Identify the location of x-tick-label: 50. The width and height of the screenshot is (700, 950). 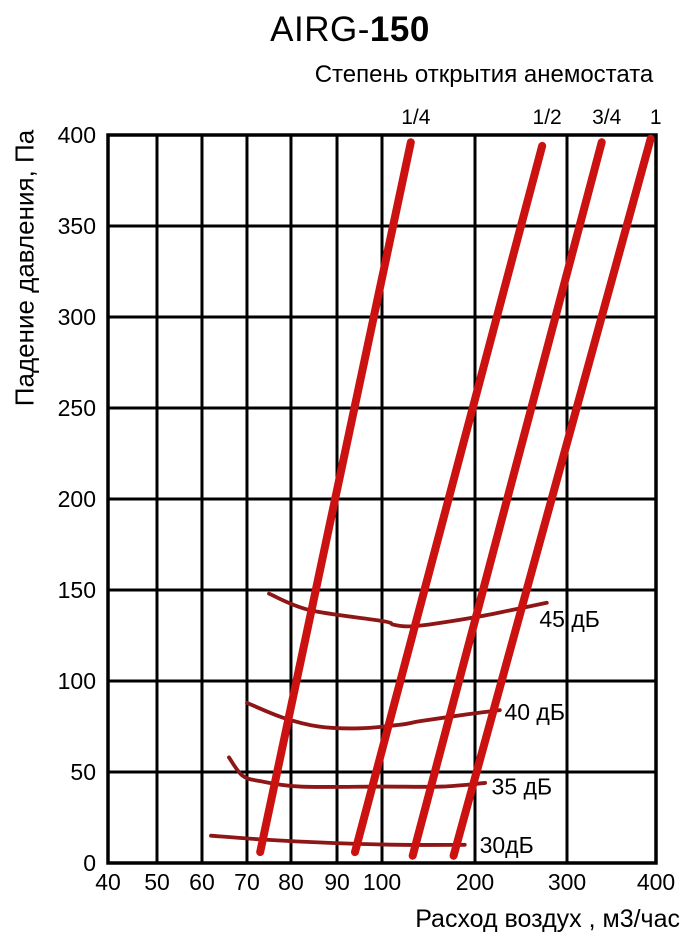
(157, 882).